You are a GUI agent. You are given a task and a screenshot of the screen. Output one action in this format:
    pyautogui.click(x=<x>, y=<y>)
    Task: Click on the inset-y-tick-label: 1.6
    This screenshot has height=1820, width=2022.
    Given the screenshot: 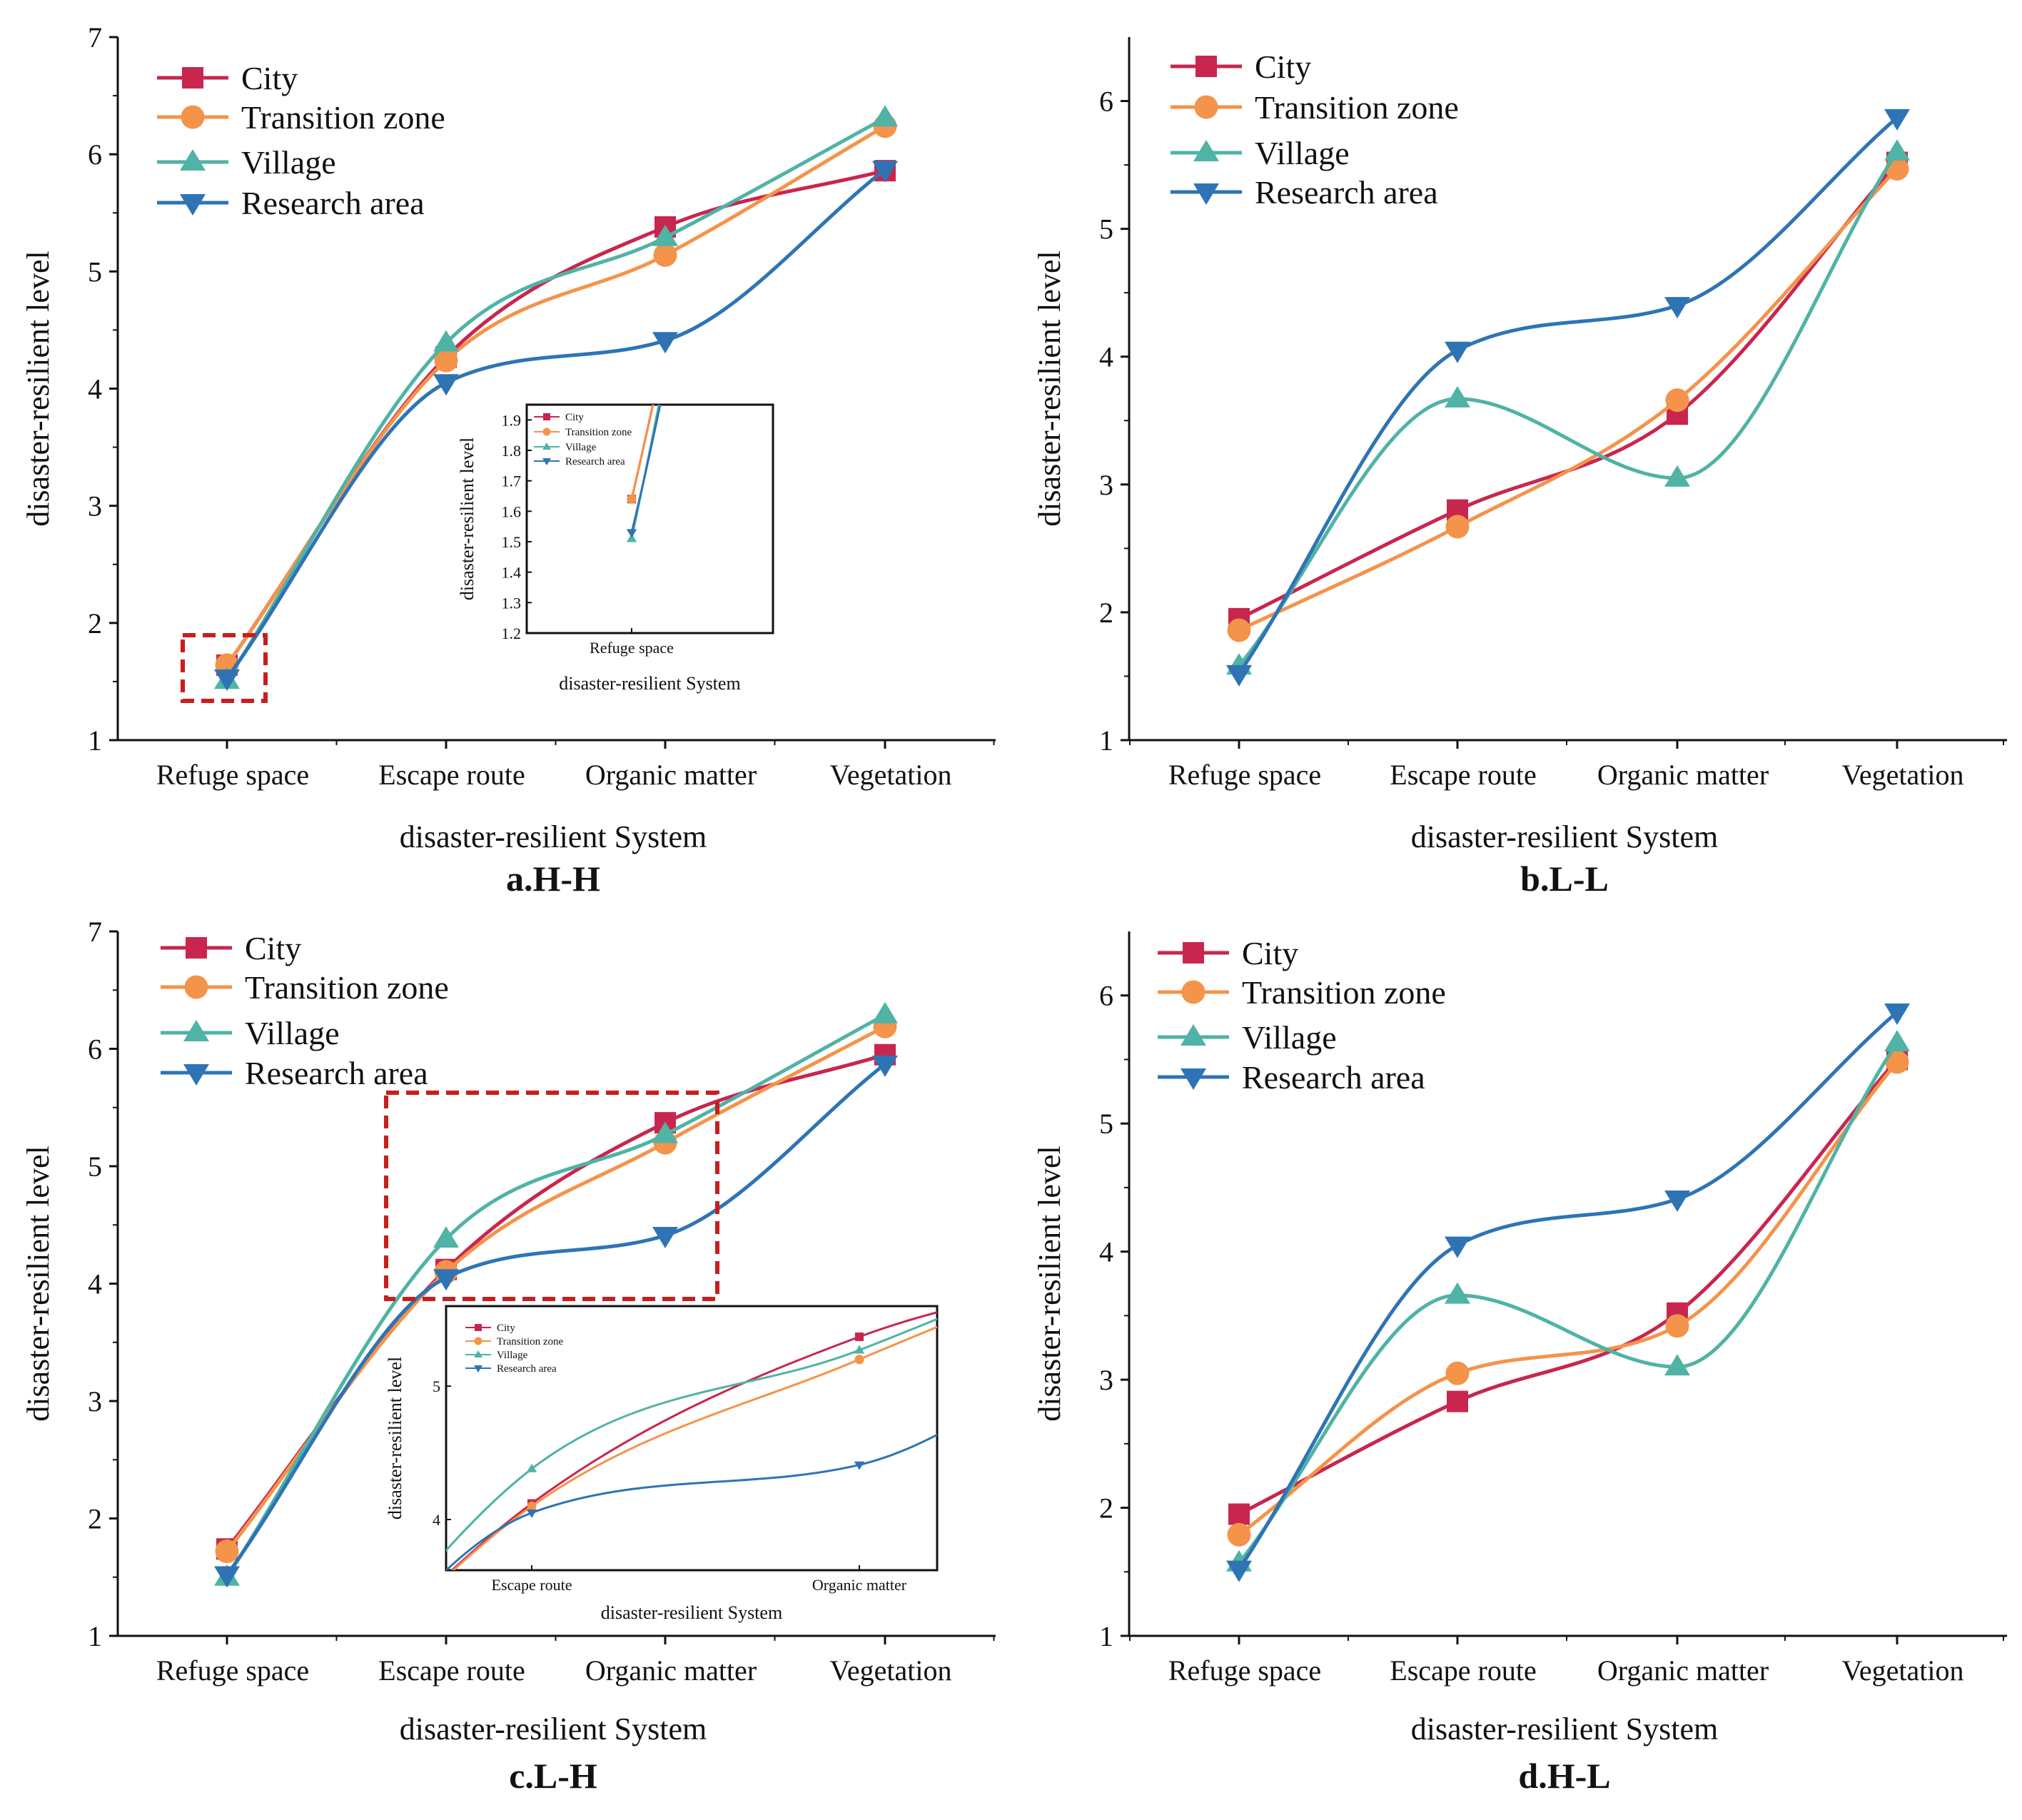 What is the action you would take?
    pyautogui.click(x=512, y=511)
    